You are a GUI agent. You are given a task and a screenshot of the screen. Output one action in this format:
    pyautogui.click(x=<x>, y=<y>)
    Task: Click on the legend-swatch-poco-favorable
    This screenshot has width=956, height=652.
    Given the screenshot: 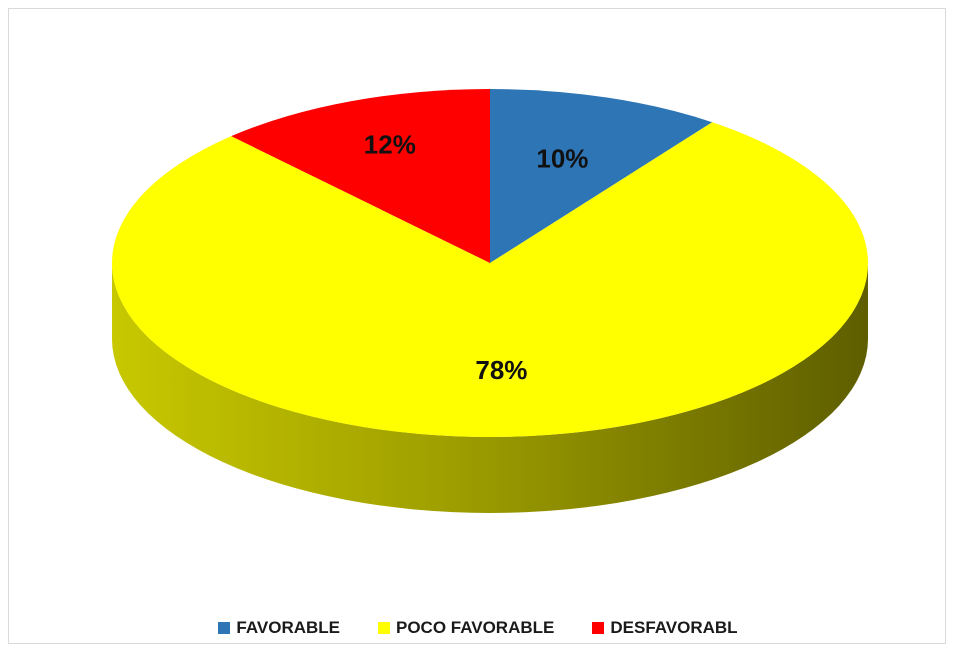 What is the action you would take?
    pyautogui.click(x=384, y=628)
    